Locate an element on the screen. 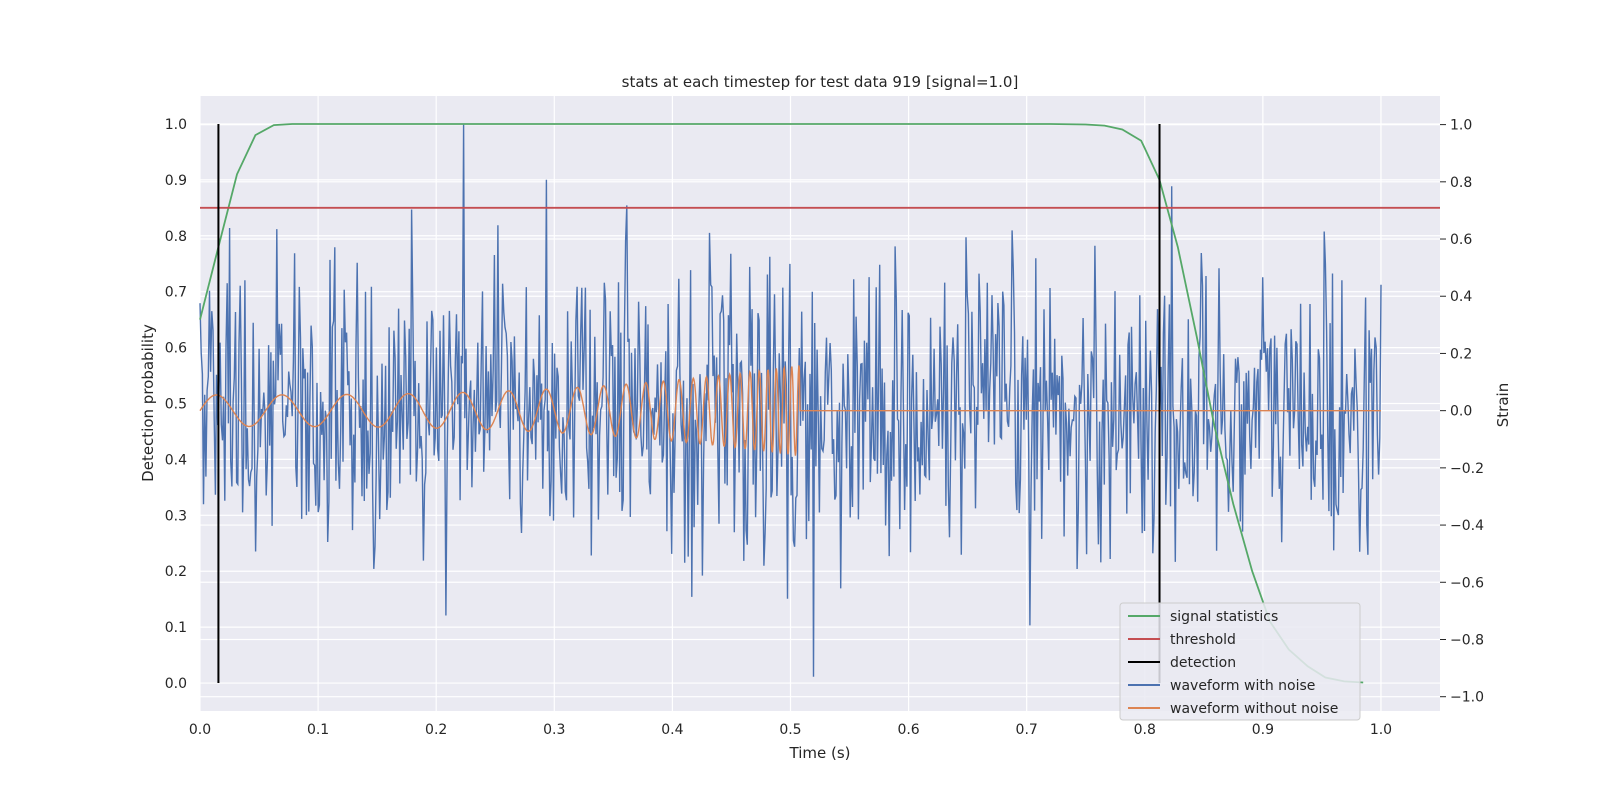  y-tick-label: 0.1 is located at coordinates (176, 628).